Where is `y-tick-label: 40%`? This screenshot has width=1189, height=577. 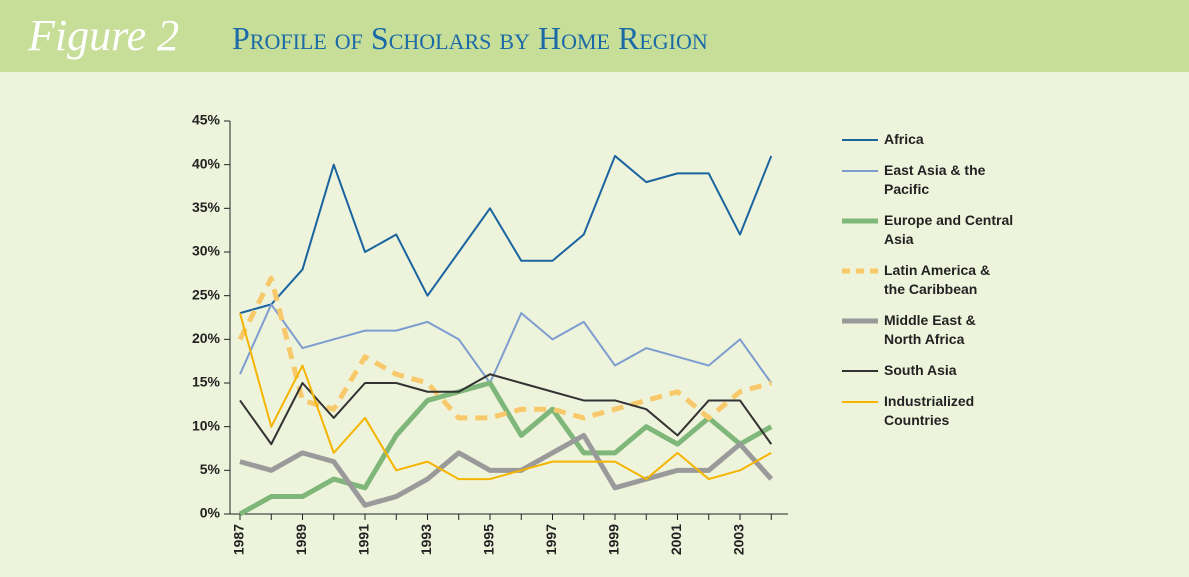 y-tick-label: 40% is located at coordinates (206, 163).